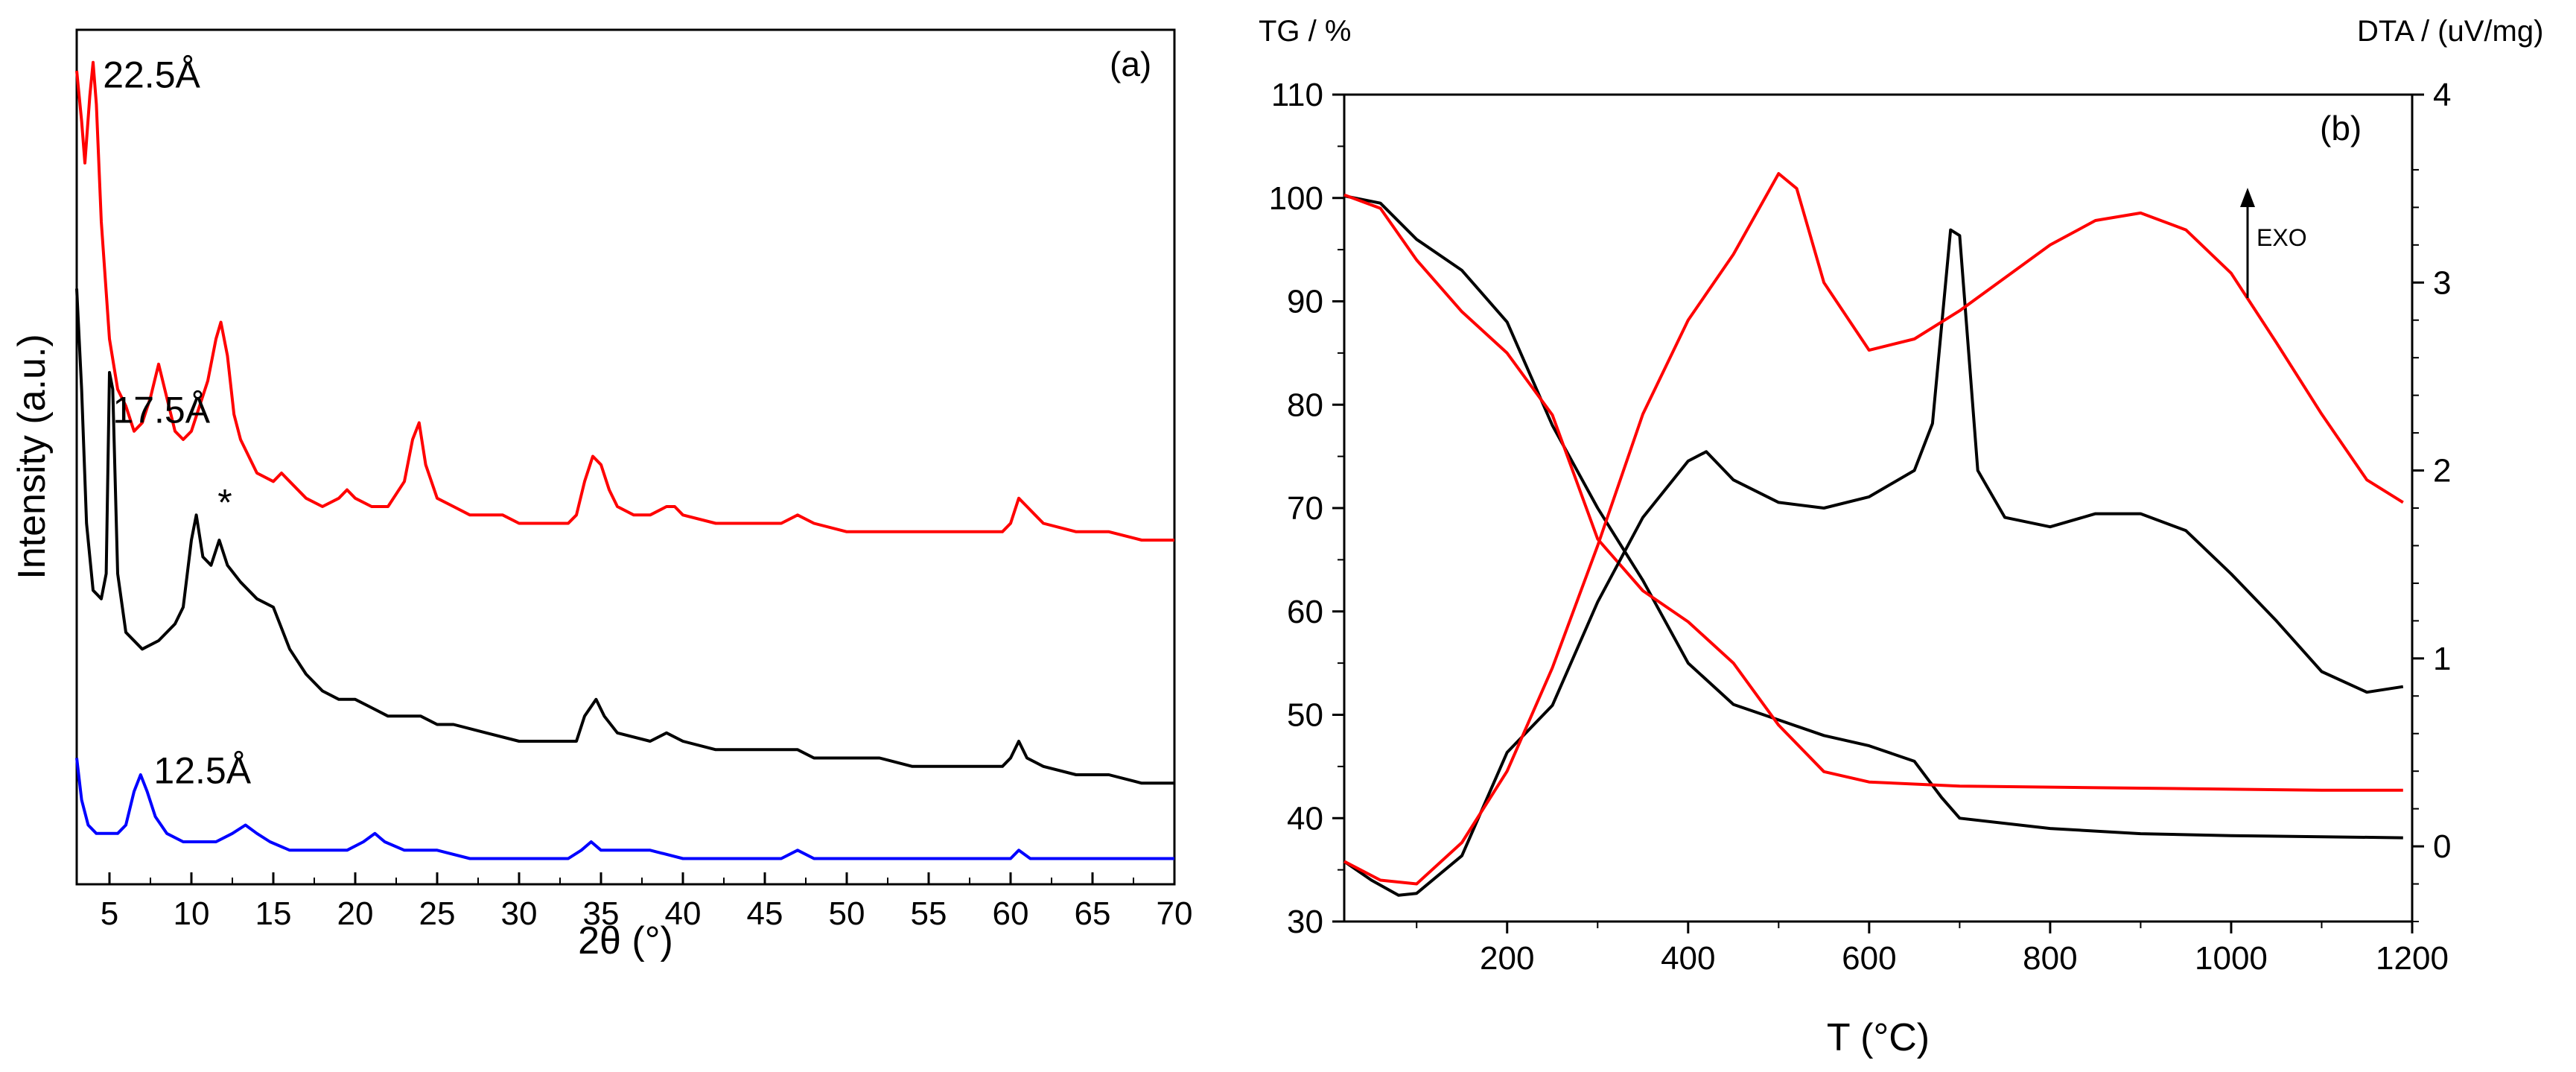 The width and height of the screenshot is (2576, 1072). I want to click on tg-y-tick-label: 80, so click(1305, 405).